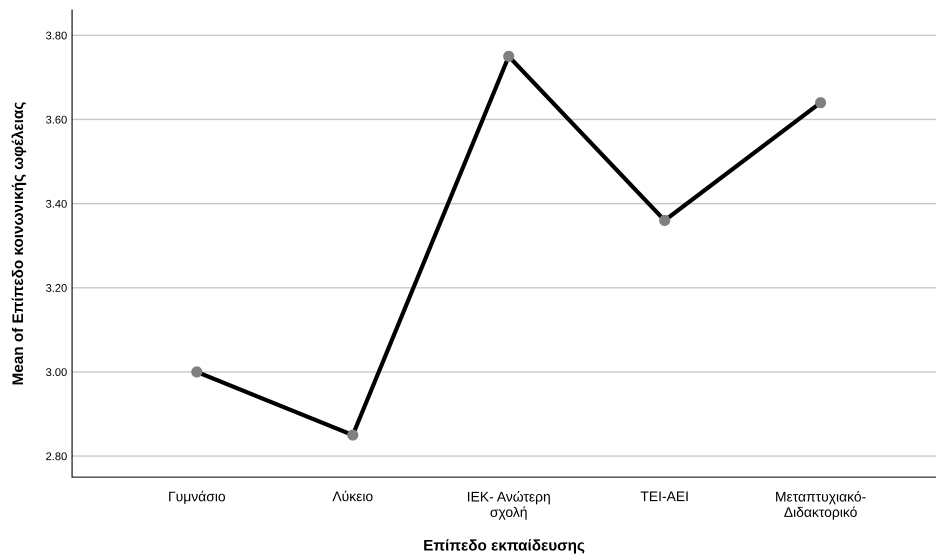 Image resolution: width=936 pixels, height=560 pixels. I want to click on x-tick-label: TEI-AEI, so click(664, 497).